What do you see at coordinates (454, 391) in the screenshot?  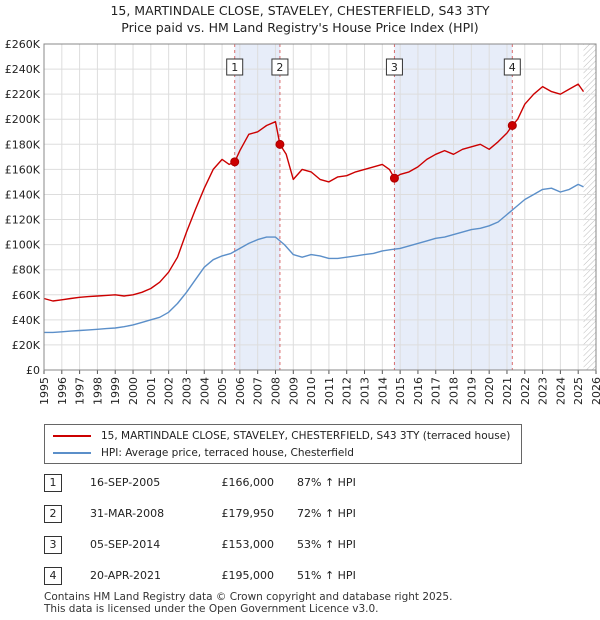 I see `x-tick-label: 2018` at bounding box center [454, 391].